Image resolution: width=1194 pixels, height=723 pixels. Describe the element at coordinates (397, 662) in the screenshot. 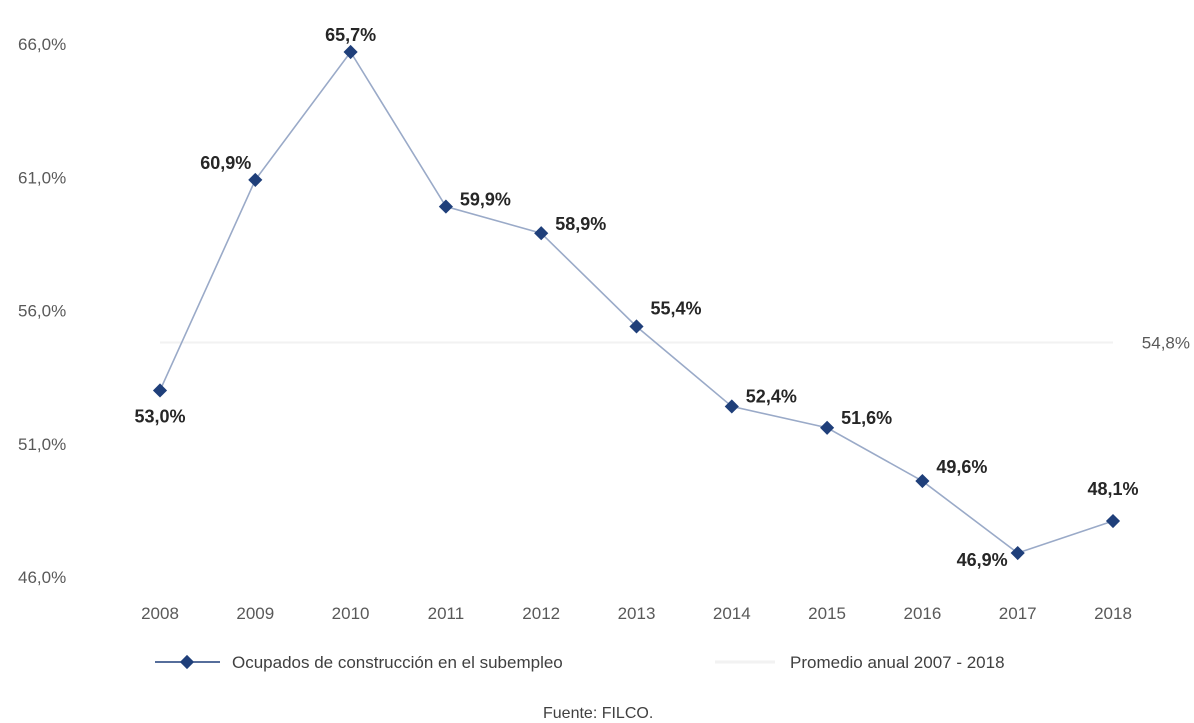

I see `legend-label-series: Ocupados de construcción en el subempleo` at that location.